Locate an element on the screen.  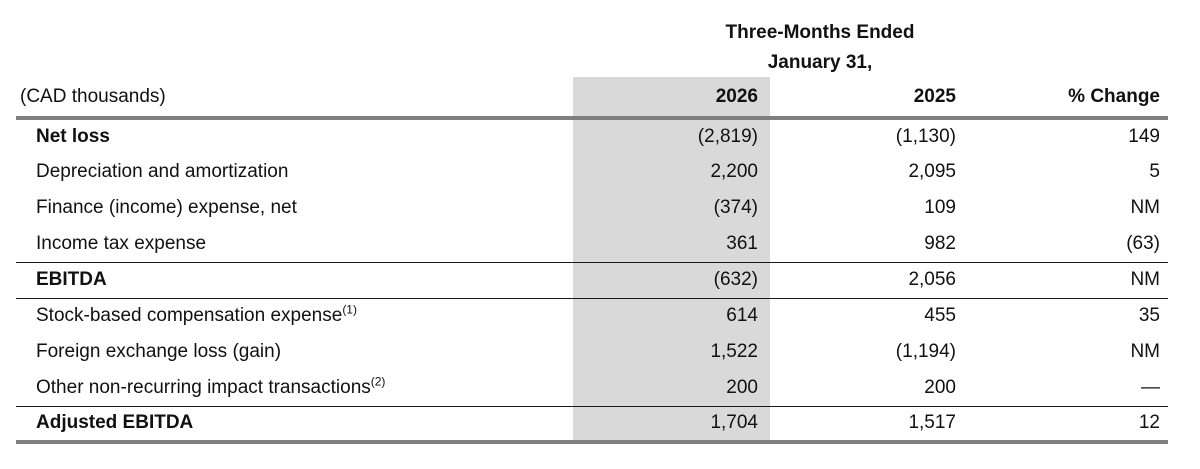
value-2025: (1,194) is located at coordinates (925, 351).